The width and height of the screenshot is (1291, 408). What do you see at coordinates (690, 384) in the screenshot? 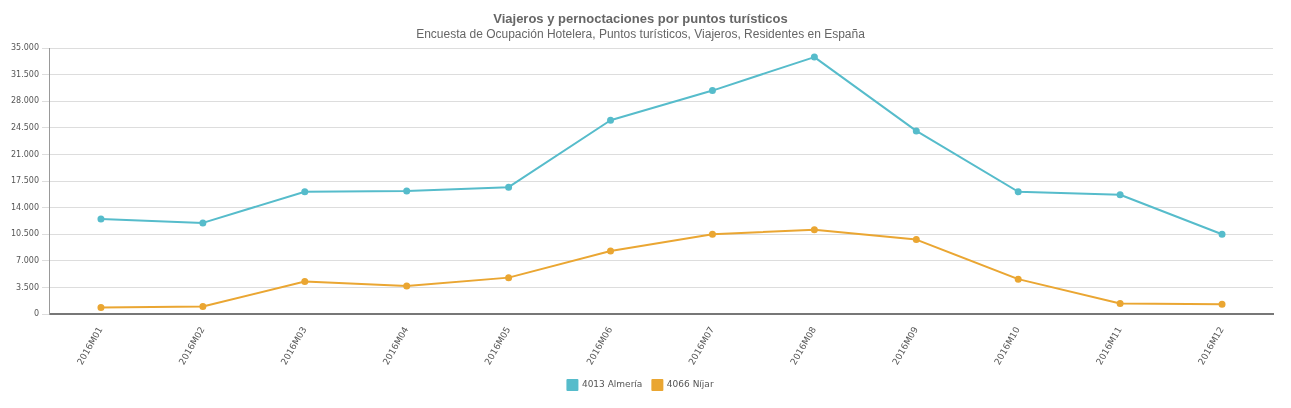
I see `legend-label: 4066 Níjar` at bounding box center [690, 384].